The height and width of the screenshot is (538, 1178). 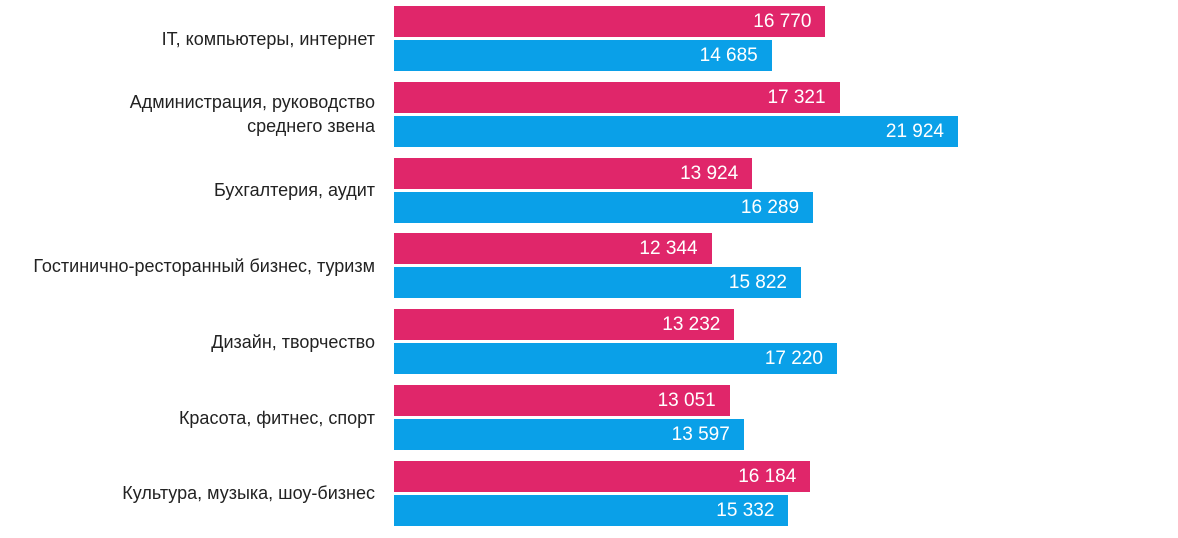 What do you see at coordinates (564, 325) in the screenshot?
I see `bar: 13 232` at bounding box center [564, 325].